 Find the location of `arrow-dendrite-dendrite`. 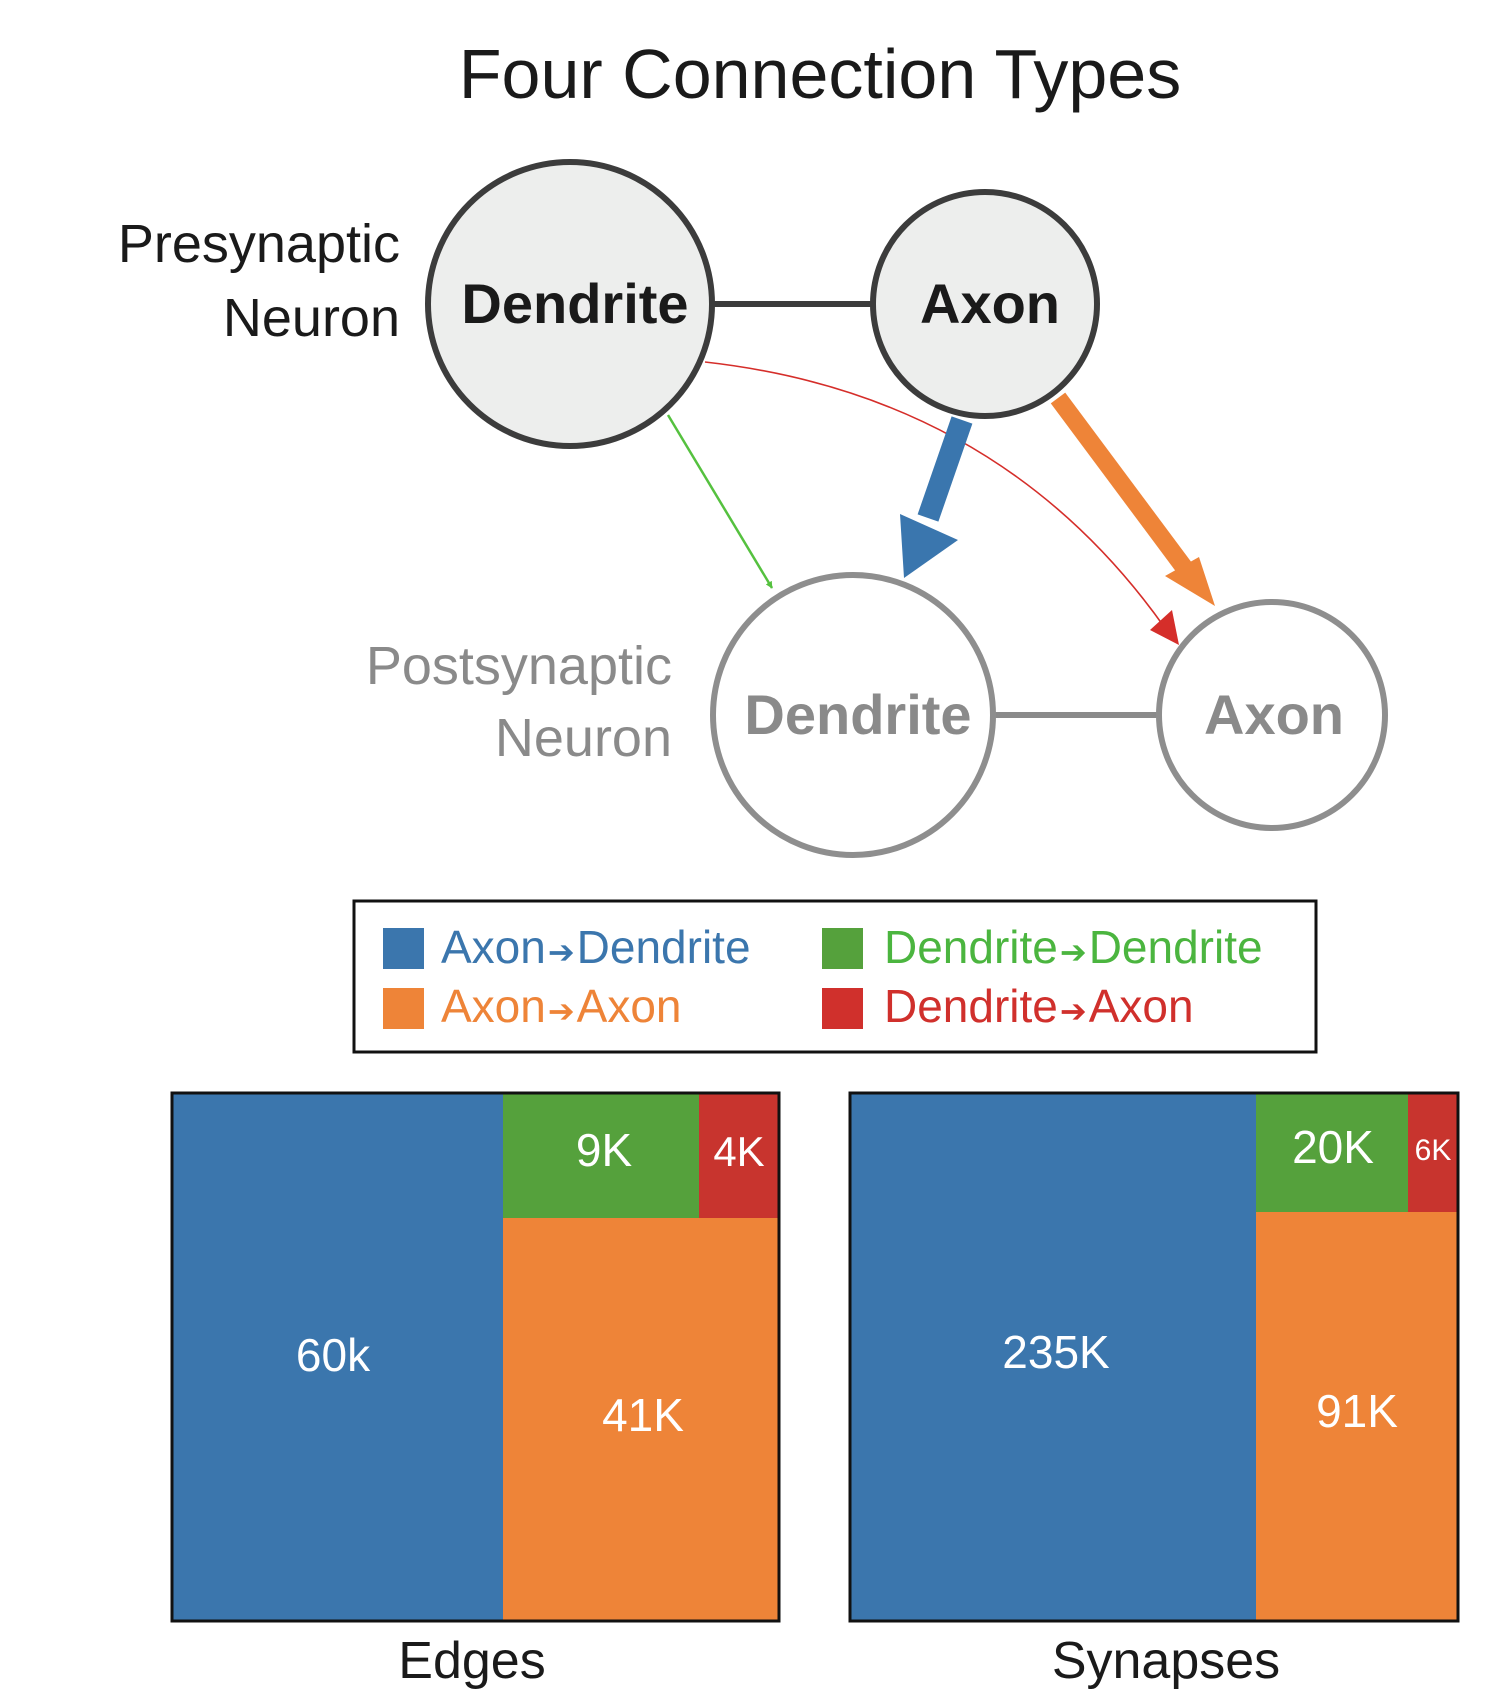

arrow-dendrite-dendrite is located at coordinates (720, 501).